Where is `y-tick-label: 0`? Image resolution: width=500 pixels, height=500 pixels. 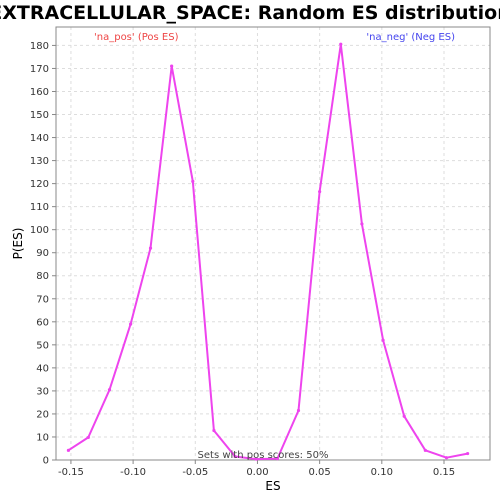 y-tick-label: 0 is located at coordinates (46, 461).